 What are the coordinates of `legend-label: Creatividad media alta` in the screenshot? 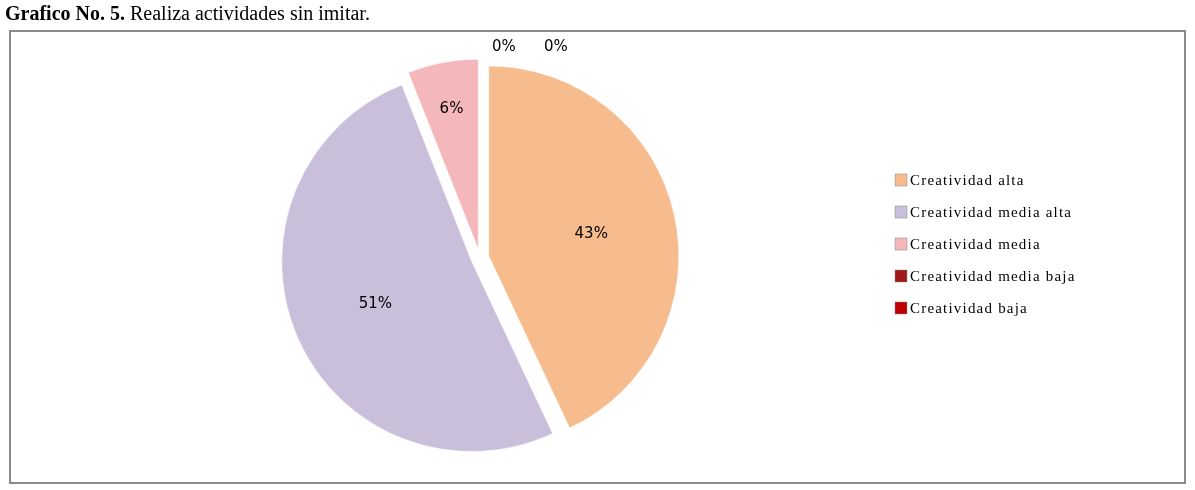 It's located at (991, 212).